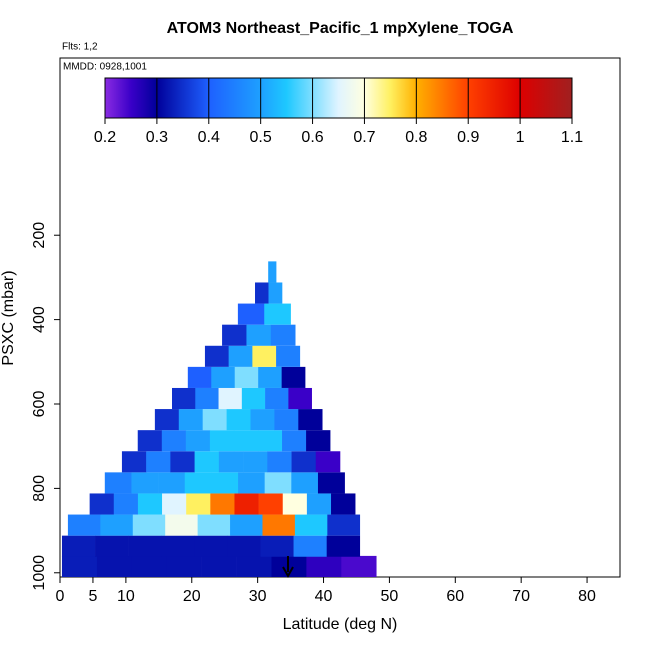 This screenshot has width=650, height=650. What do you see at coordinates (192, 596) in the screenshot?
I see `x-tick-label: 20` at bounding box center [192, 596].